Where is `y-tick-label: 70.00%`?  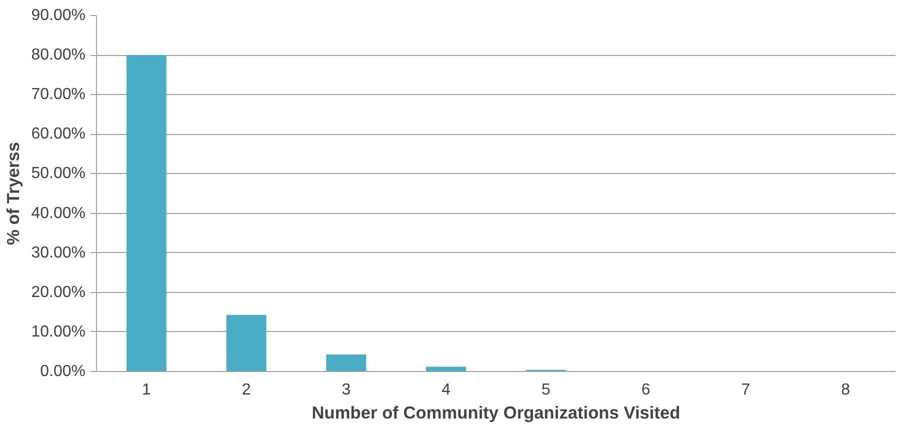 y-tick-label: 70.00% is located at coordinates (58, 95).